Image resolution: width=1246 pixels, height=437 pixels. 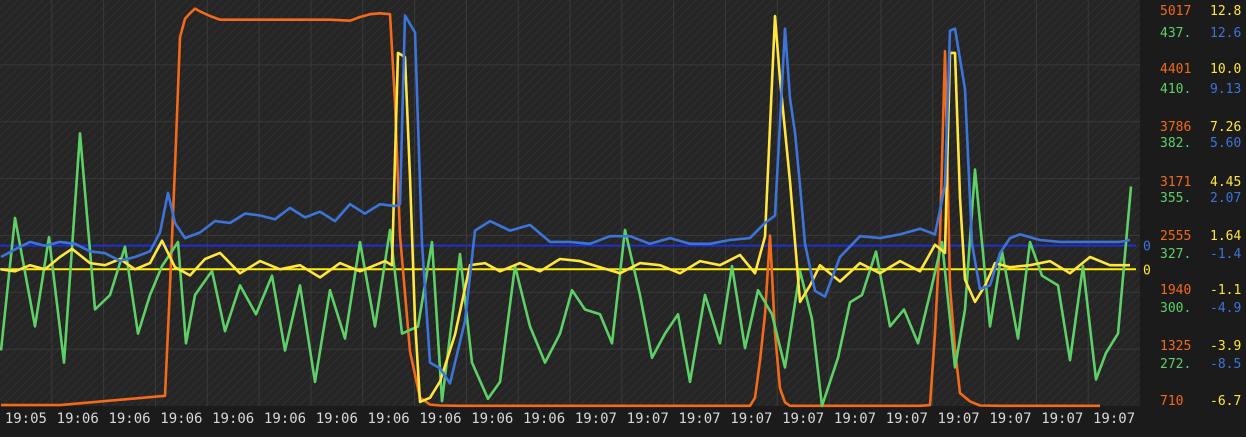 I want to click on axis-panel-background, so click(x=1193, y=216).